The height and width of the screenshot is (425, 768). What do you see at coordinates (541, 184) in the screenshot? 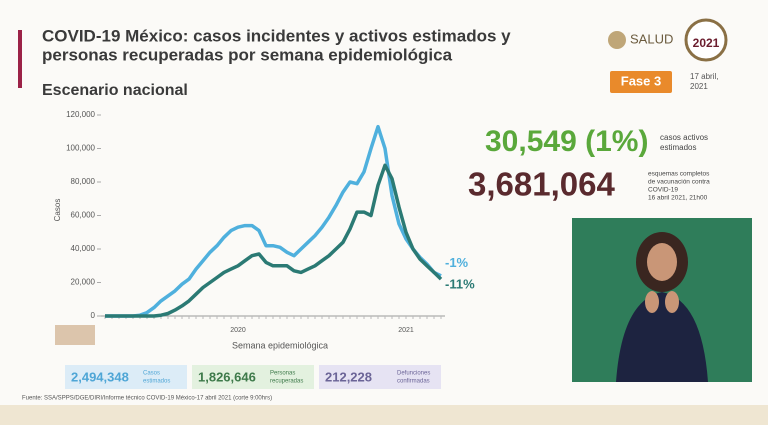
I see `vaccinated: 3,681,064` at bounding box center [541, 184].